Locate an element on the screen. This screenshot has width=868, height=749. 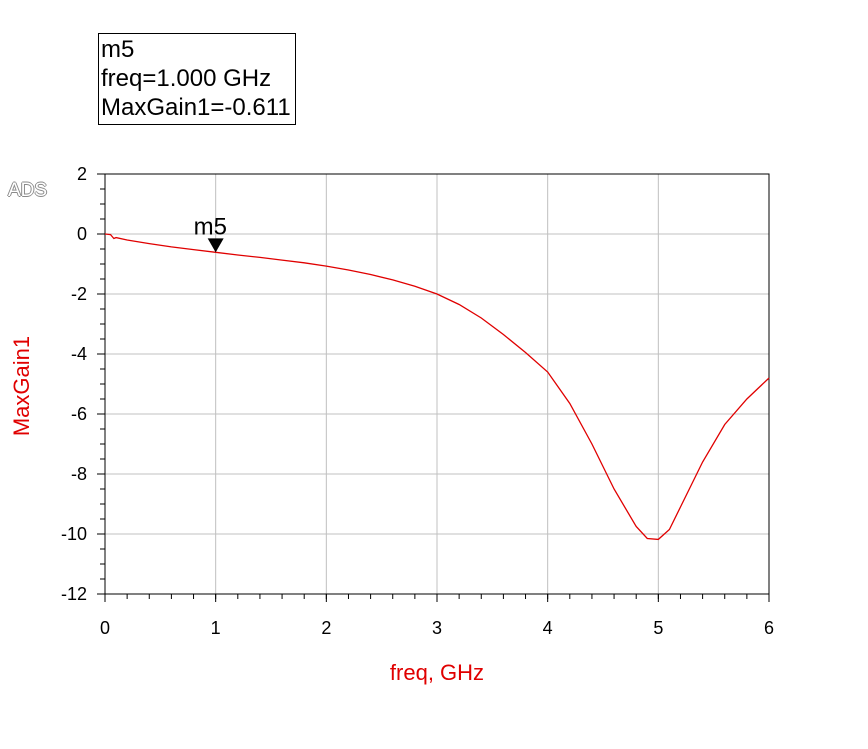
x-axis-label: freq, GHz is located at coordinates (437, 672).